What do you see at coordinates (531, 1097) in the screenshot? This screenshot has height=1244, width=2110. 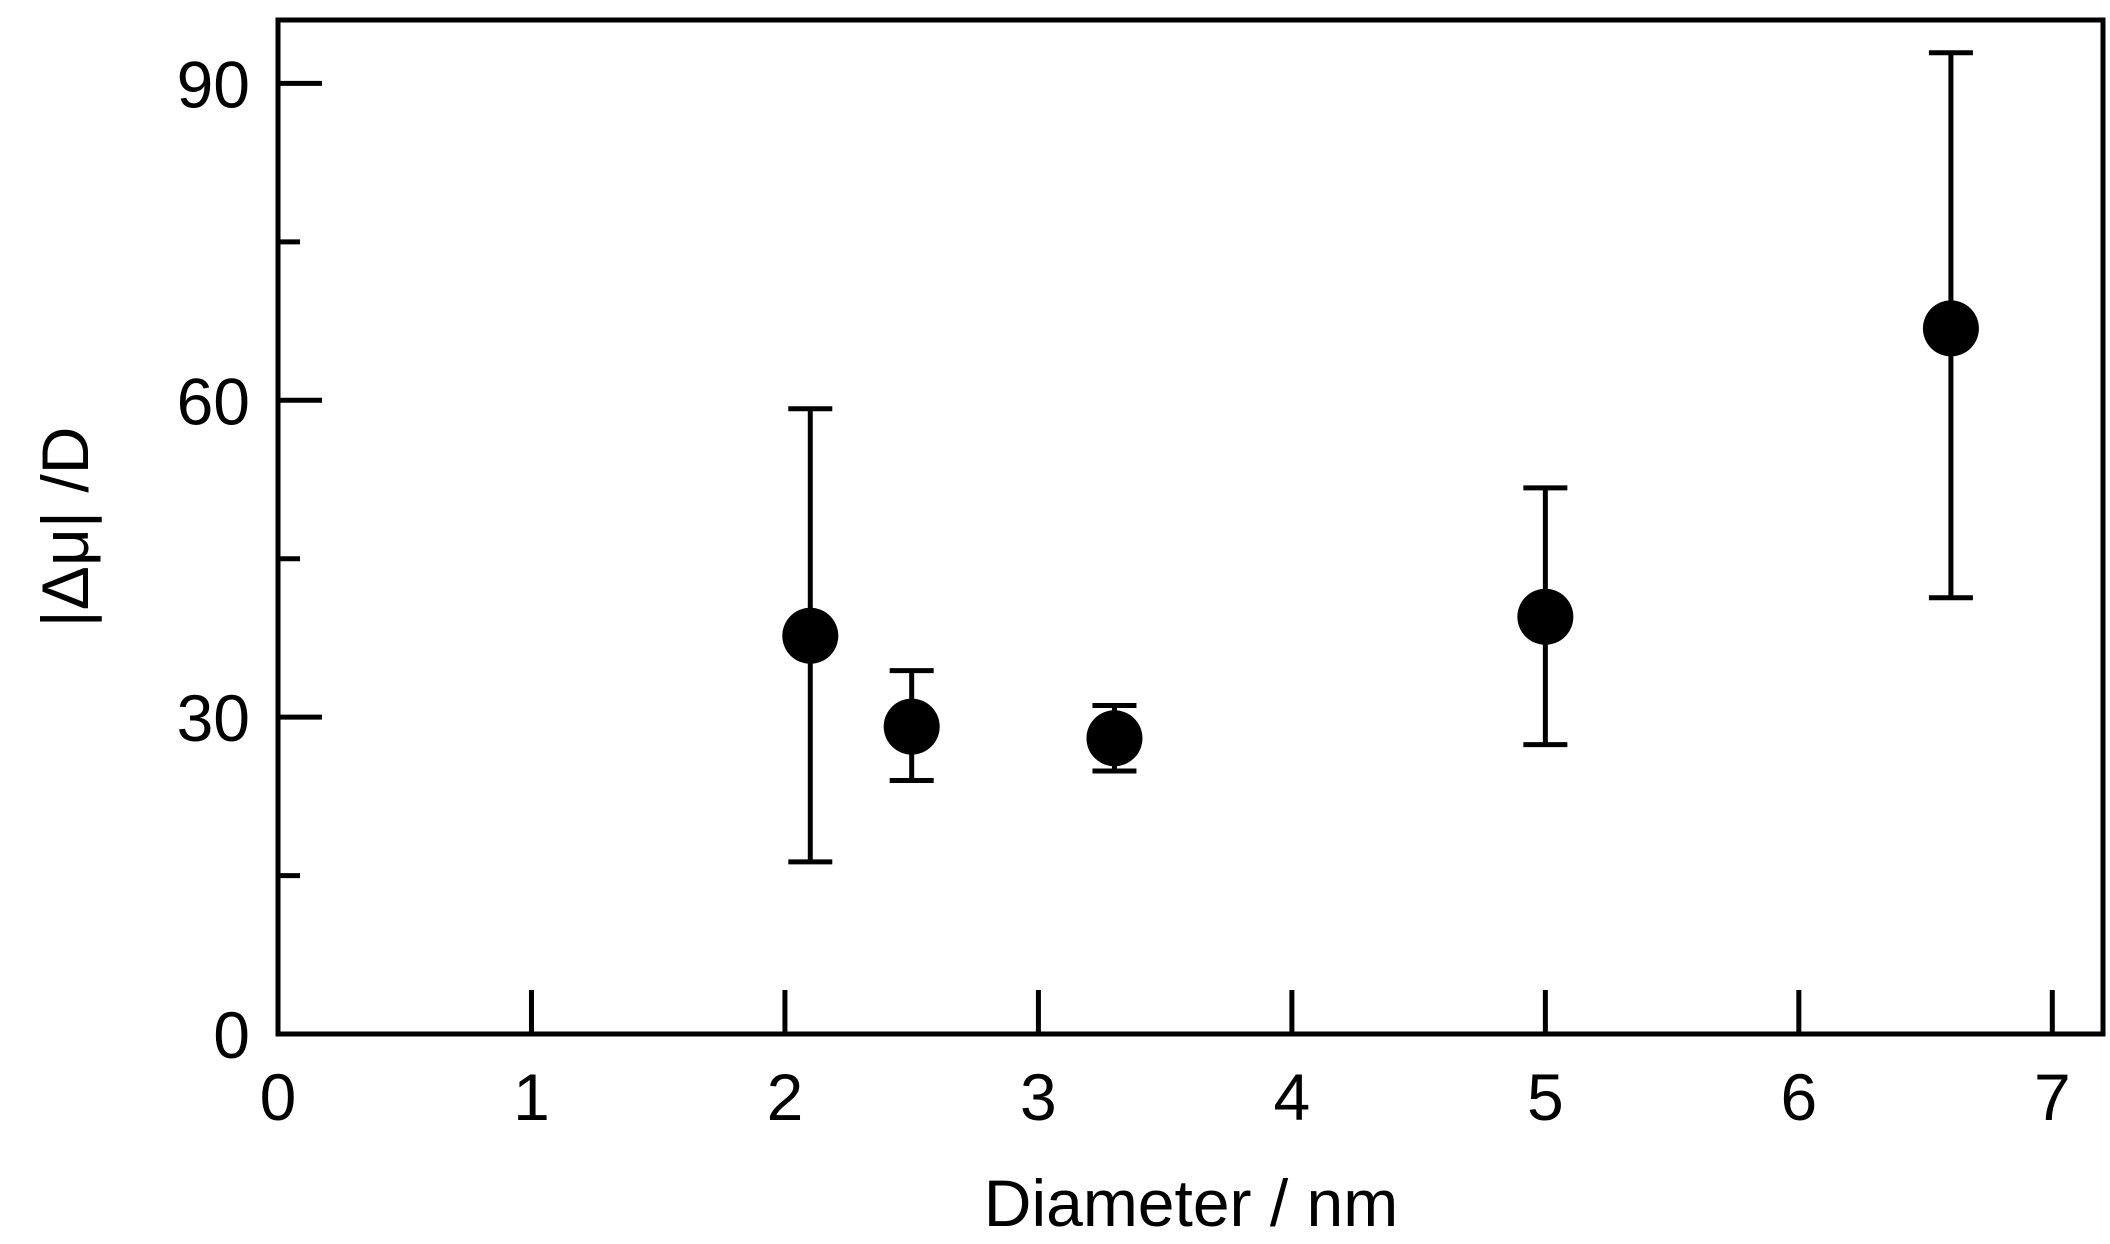 I see `x-tick-label-1: 1` at bounding box center [531, 1097].